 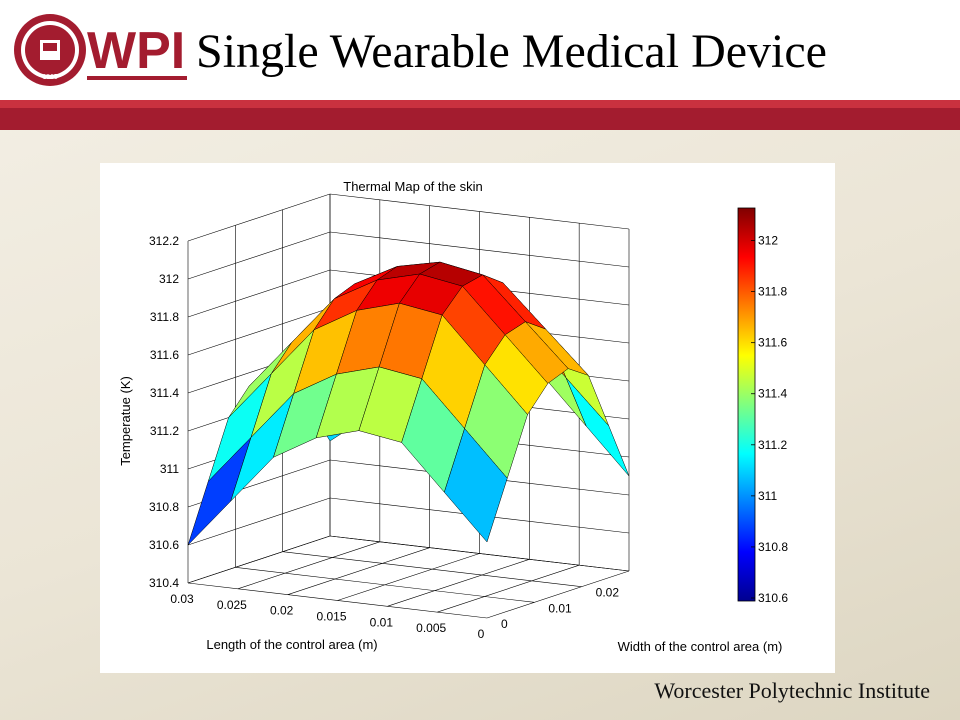 What do you see at coordinates (504, 624) in the screenshot?
I see `y-tick-label: 0` at bounding box center [504, 624].